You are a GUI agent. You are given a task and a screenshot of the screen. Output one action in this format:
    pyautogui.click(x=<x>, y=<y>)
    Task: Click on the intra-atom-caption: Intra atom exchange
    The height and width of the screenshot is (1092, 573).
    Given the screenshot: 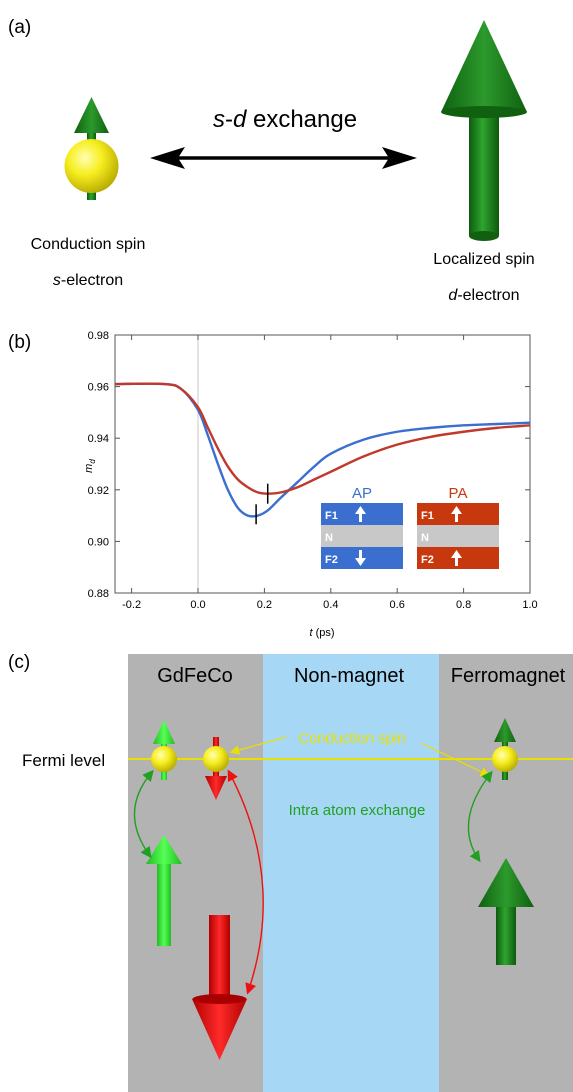 What is the action you would take?
    pyautogui.click(x=357, y=810)
    